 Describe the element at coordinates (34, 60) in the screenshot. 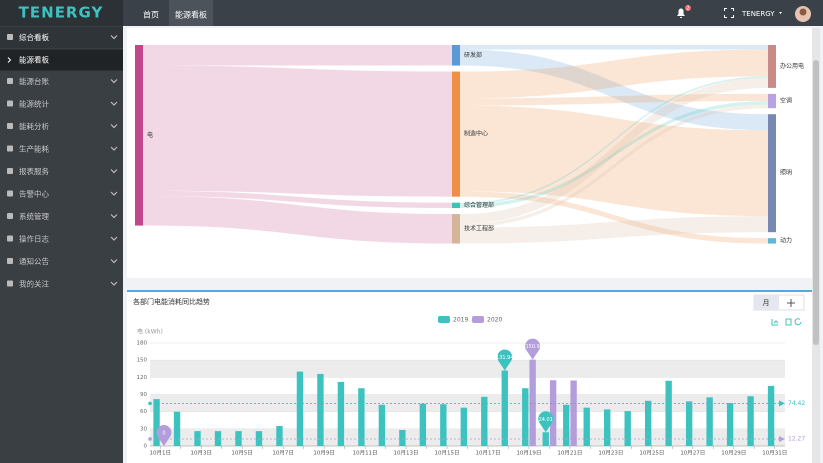

I see `submenu-item: 能源看板` at that location.